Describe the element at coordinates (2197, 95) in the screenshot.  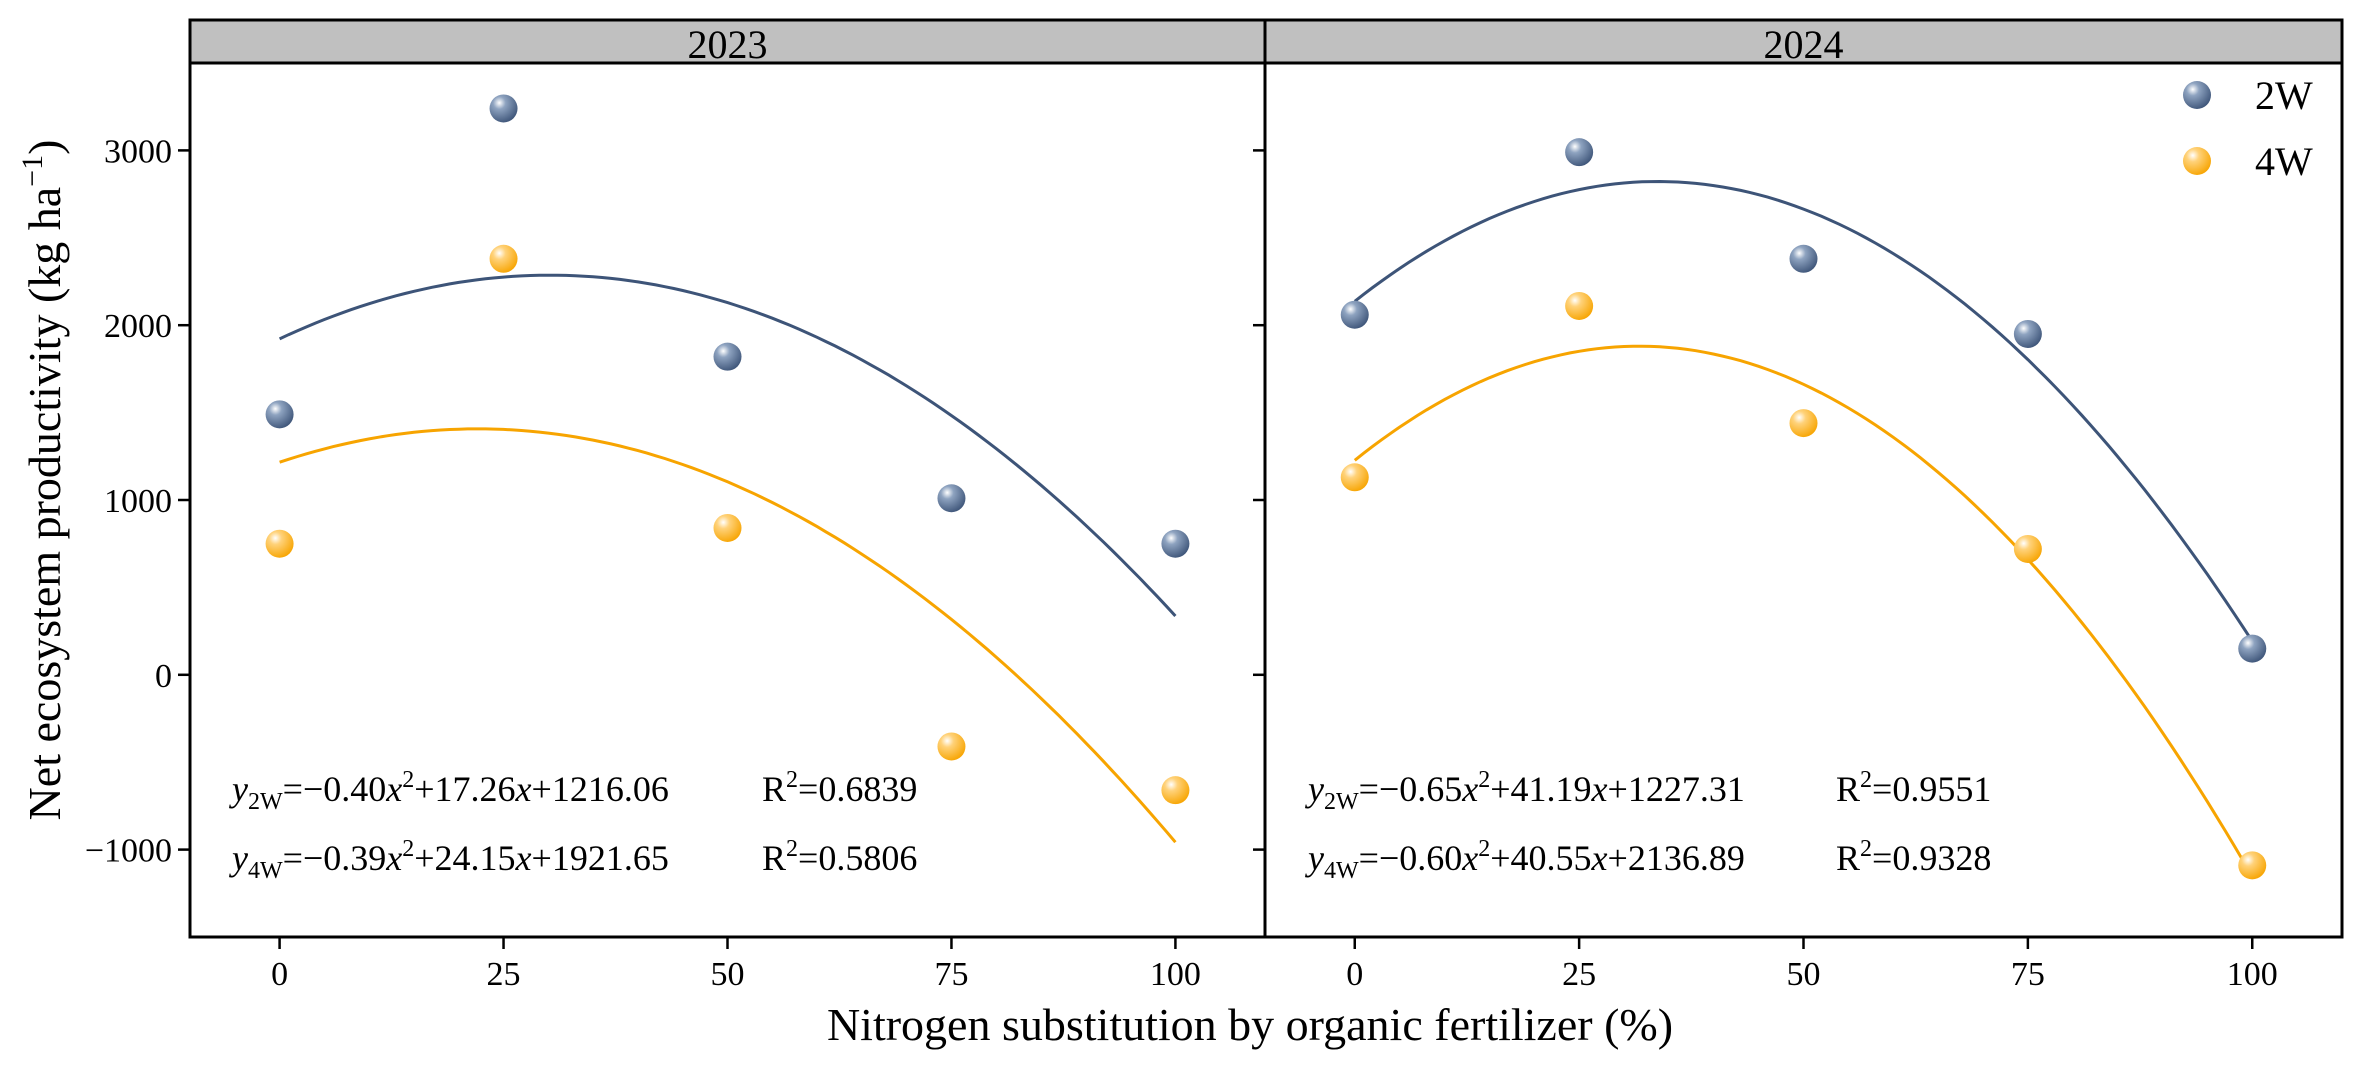
I see `legend-marker-2W` at that location.